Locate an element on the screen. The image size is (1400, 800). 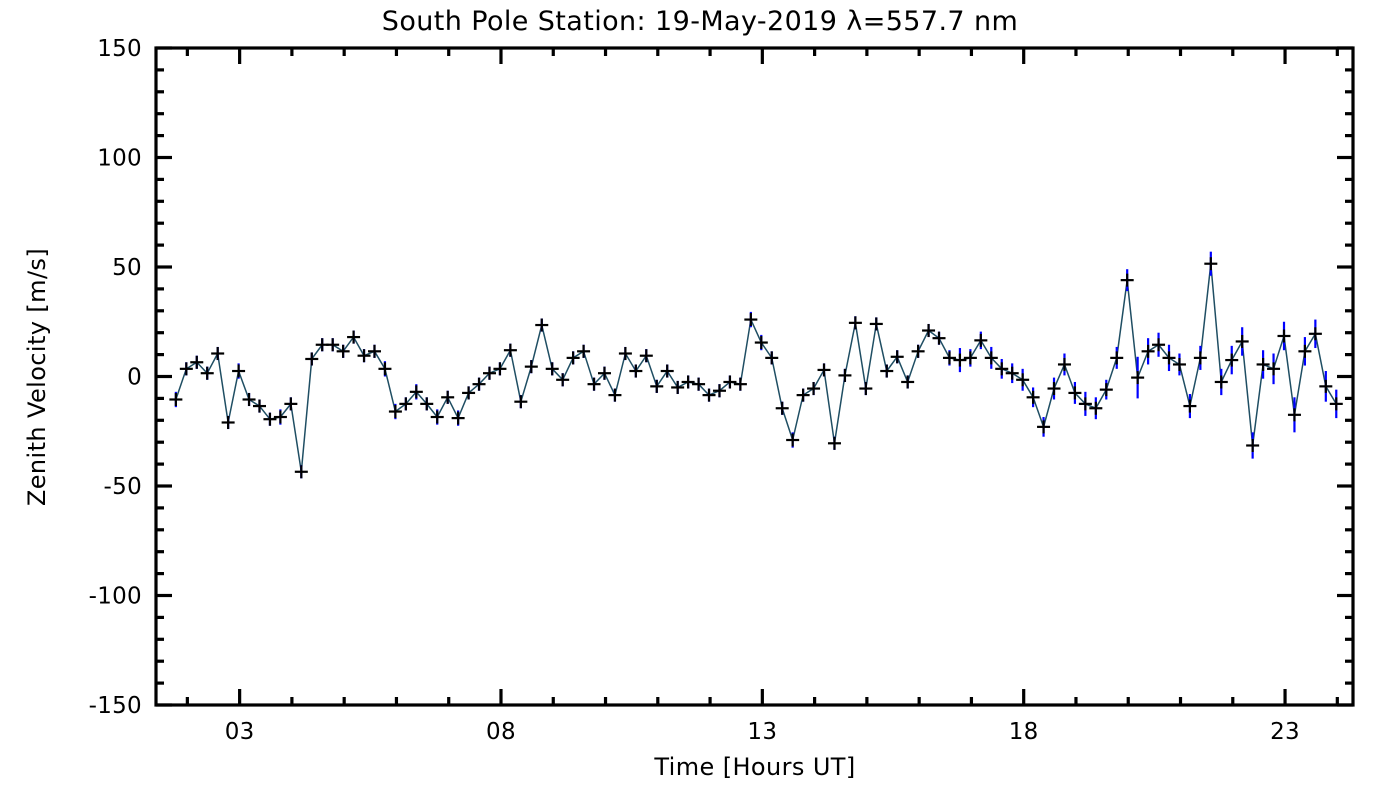
x-tick-label: 23 is located at coordinates (1285, 732).